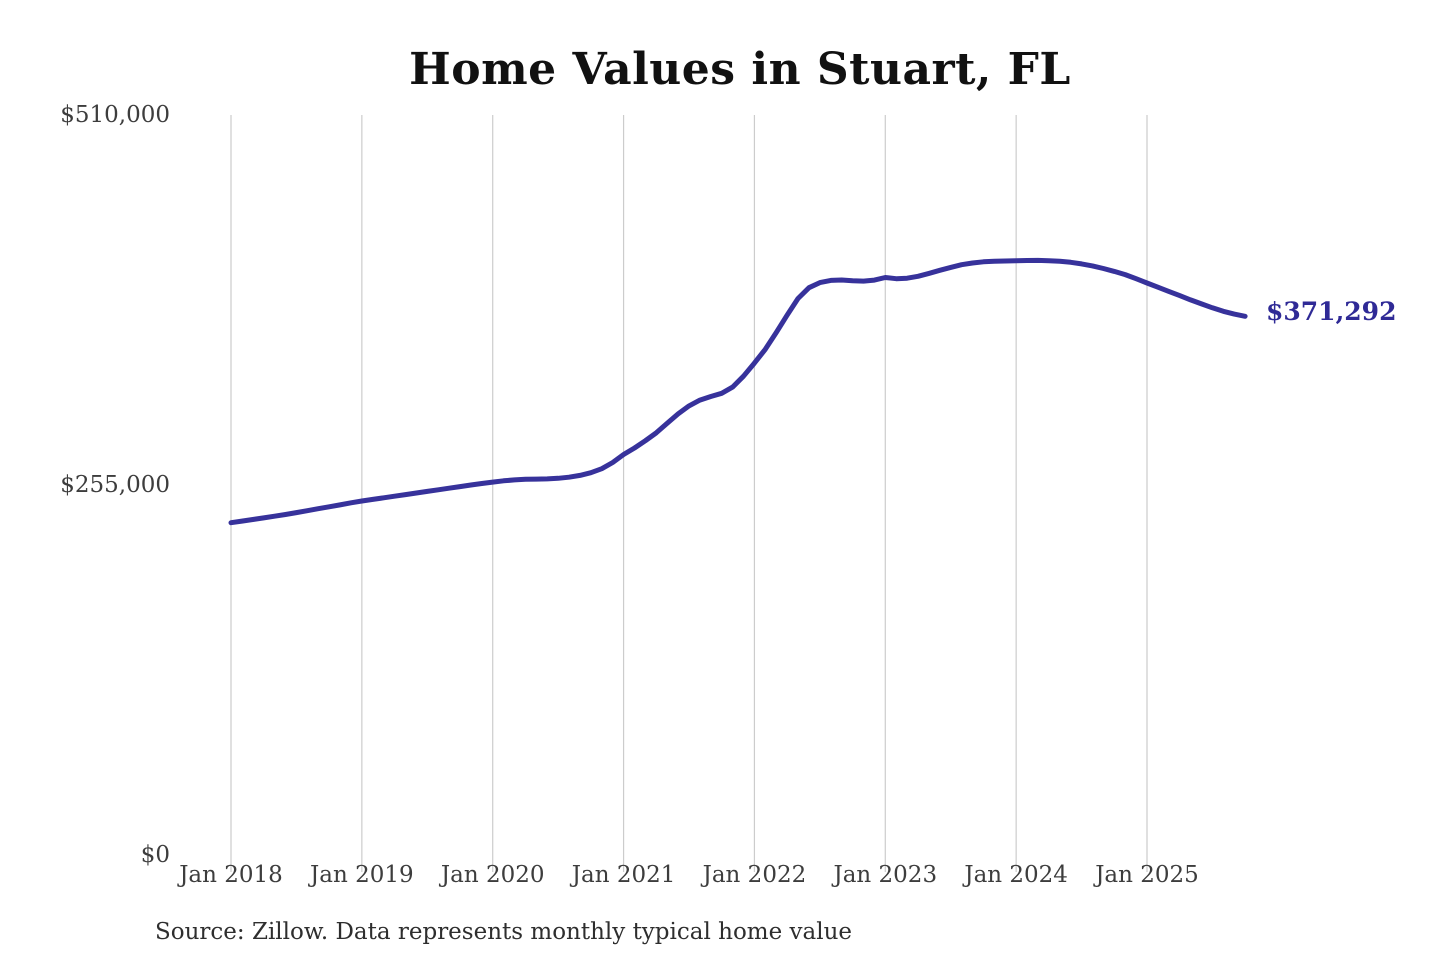  I want to click on x-tick-label: Jan 2025, so click(1147, 875).